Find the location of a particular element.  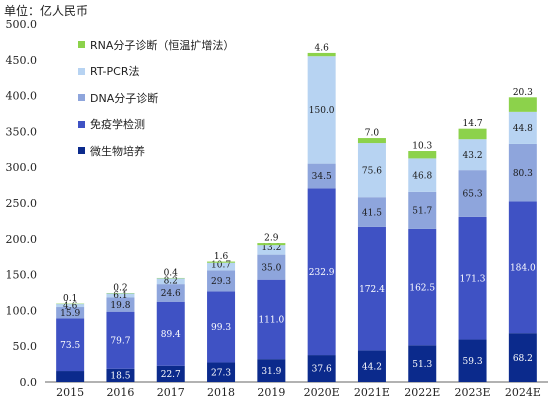

legend-item: DNA分子诊断 is located at coordinates (156, 98).